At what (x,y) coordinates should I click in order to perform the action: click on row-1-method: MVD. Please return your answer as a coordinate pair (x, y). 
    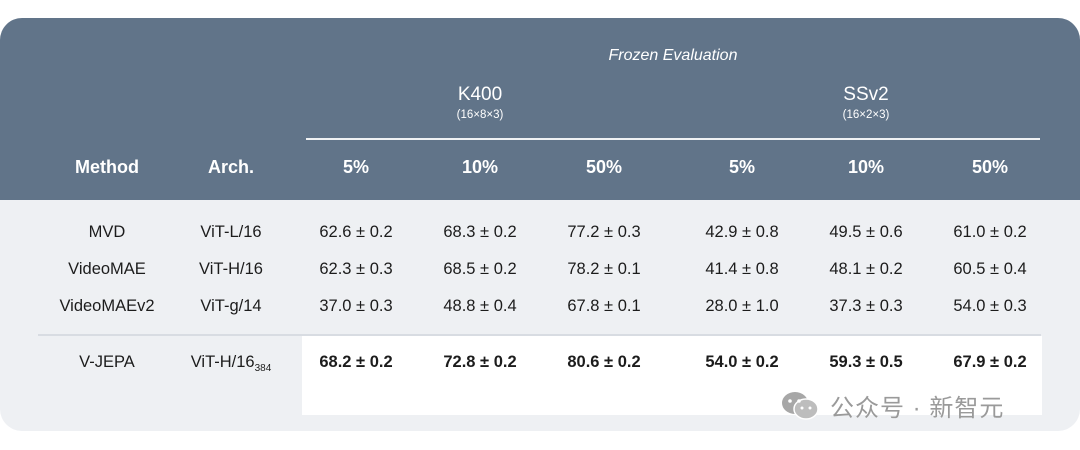
    Looking at the image, I should click on (107, 232).